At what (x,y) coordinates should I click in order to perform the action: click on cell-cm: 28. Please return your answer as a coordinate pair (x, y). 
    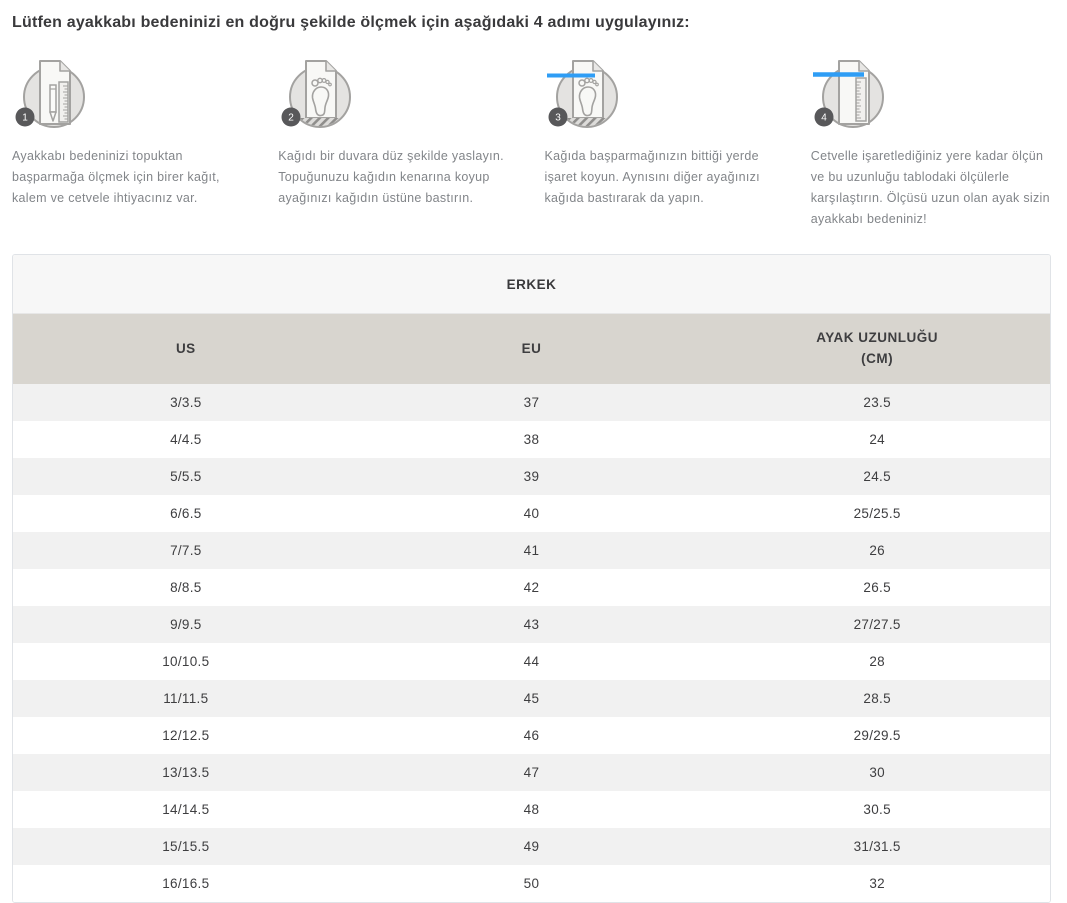
    Looking at the image, I should click on (877, 661).